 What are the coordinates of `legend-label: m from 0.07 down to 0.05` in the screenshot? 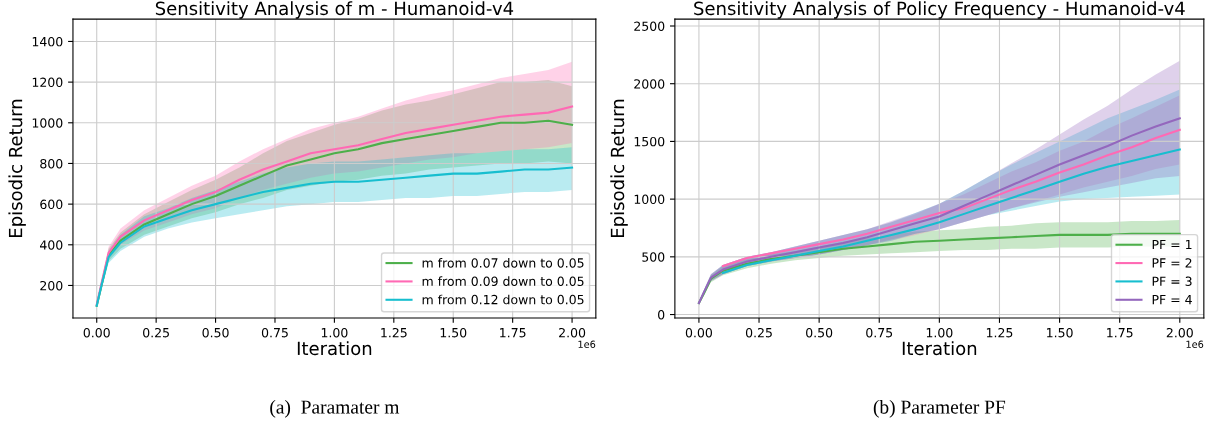 It's located at (503, 262).